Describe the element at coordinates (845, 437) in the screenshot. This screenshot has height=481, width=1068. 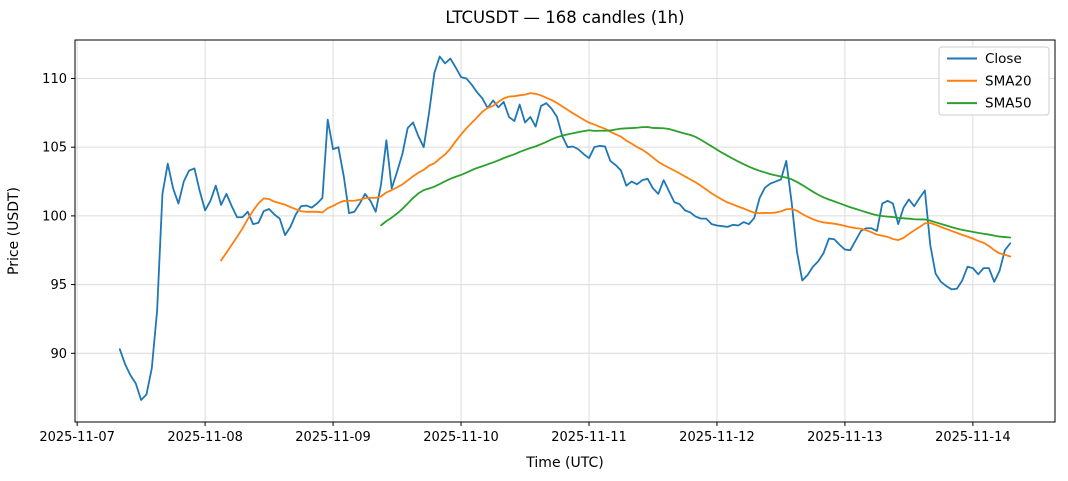
I see `x-tick-label: 2025-11-13` at that location.